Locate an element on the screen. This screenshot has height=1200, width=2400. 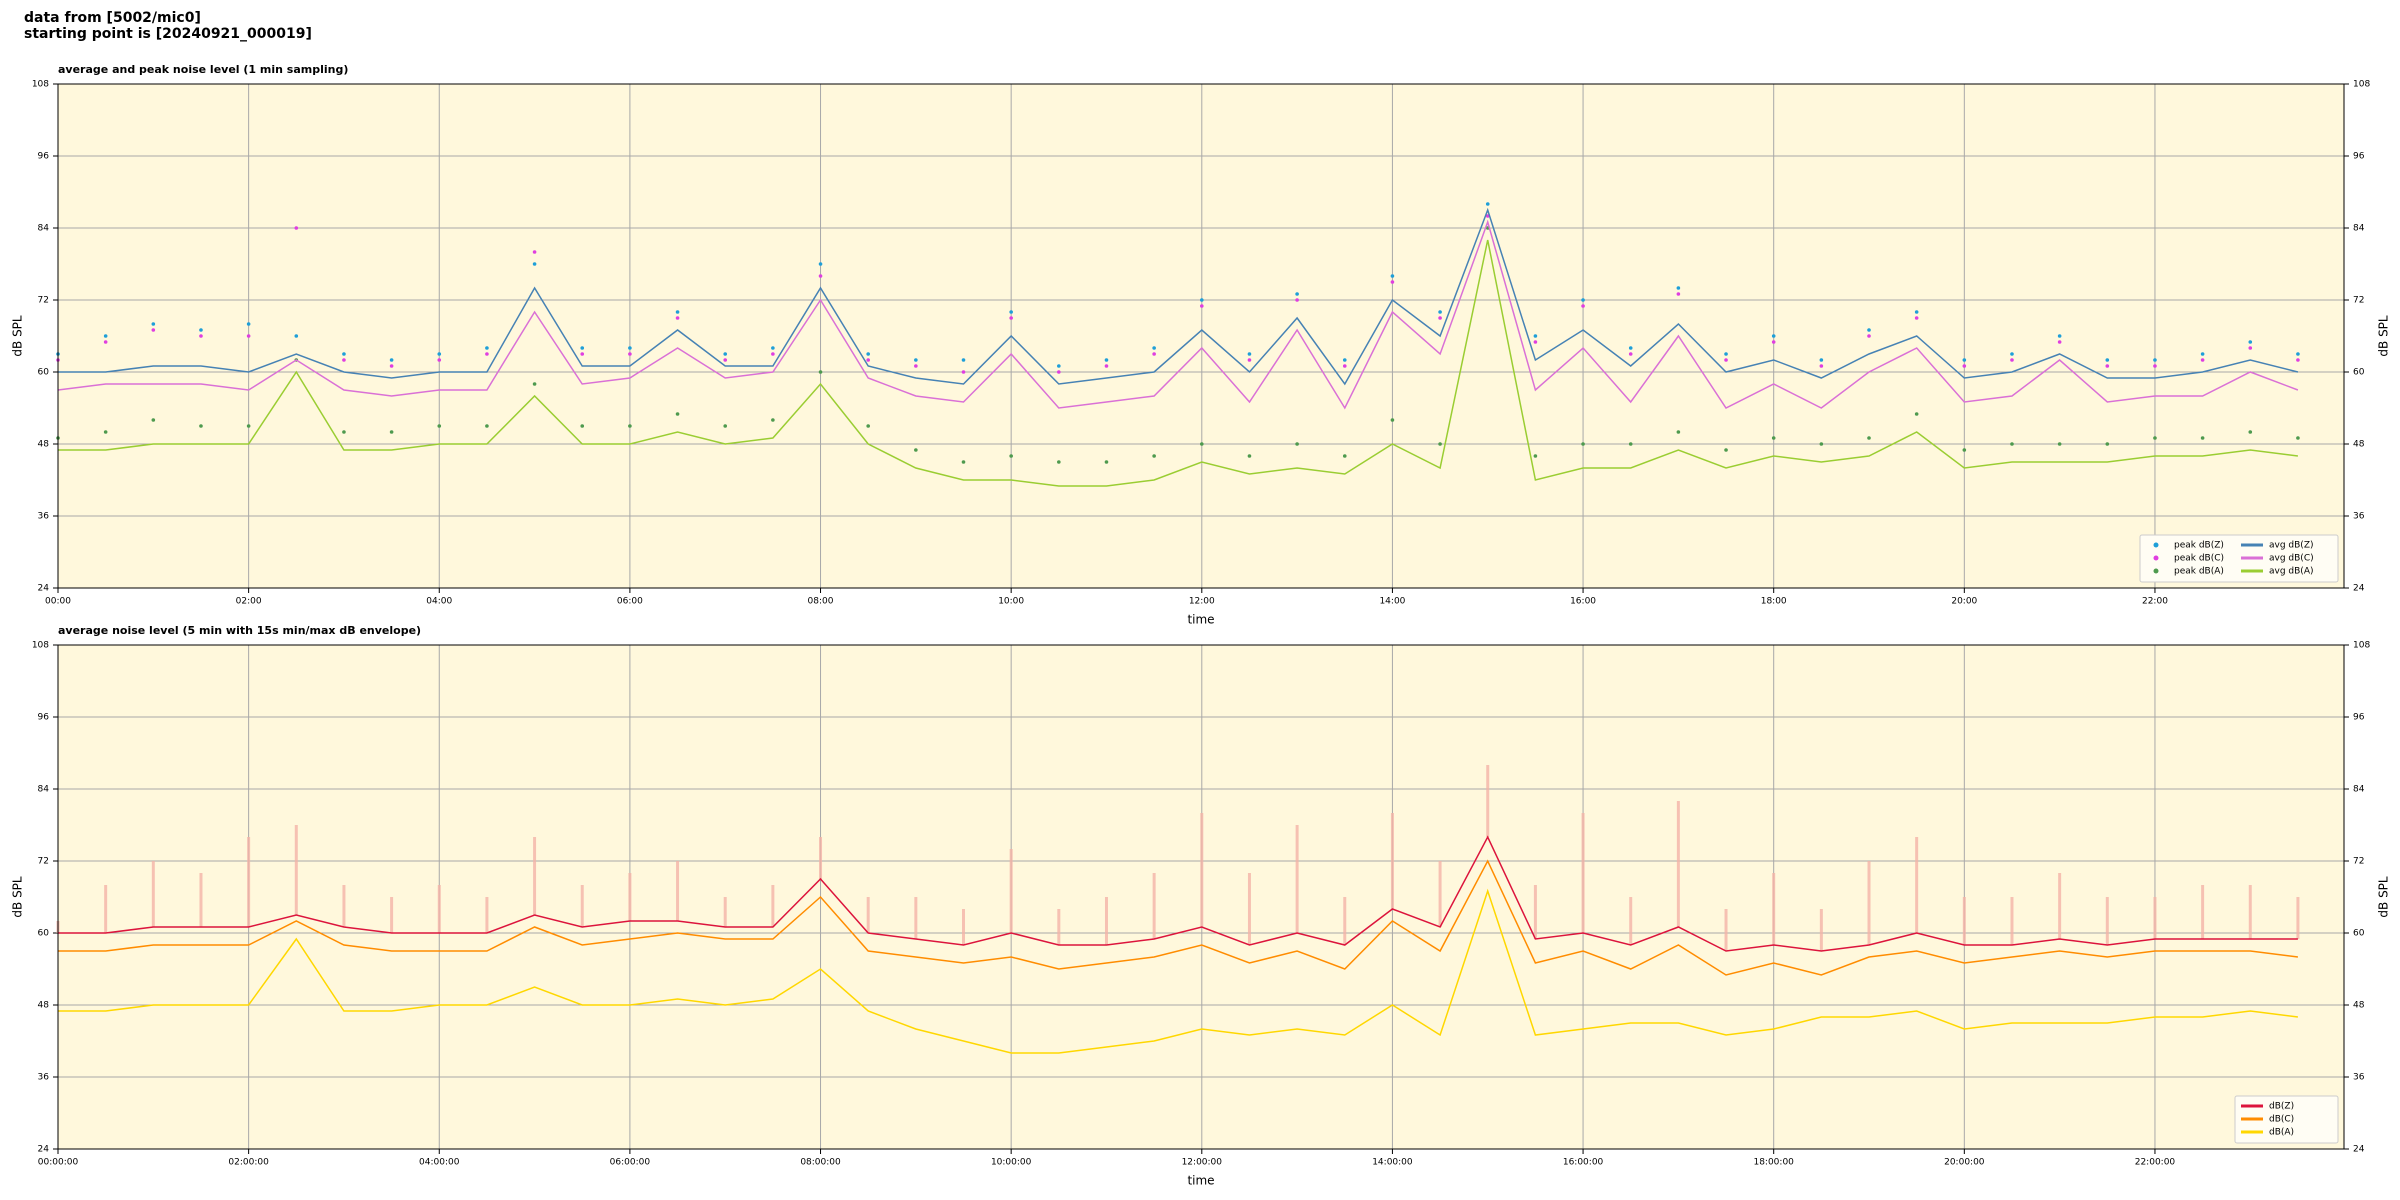
legend-label: peak dB(Z) is located at coordinates (2199, 546).